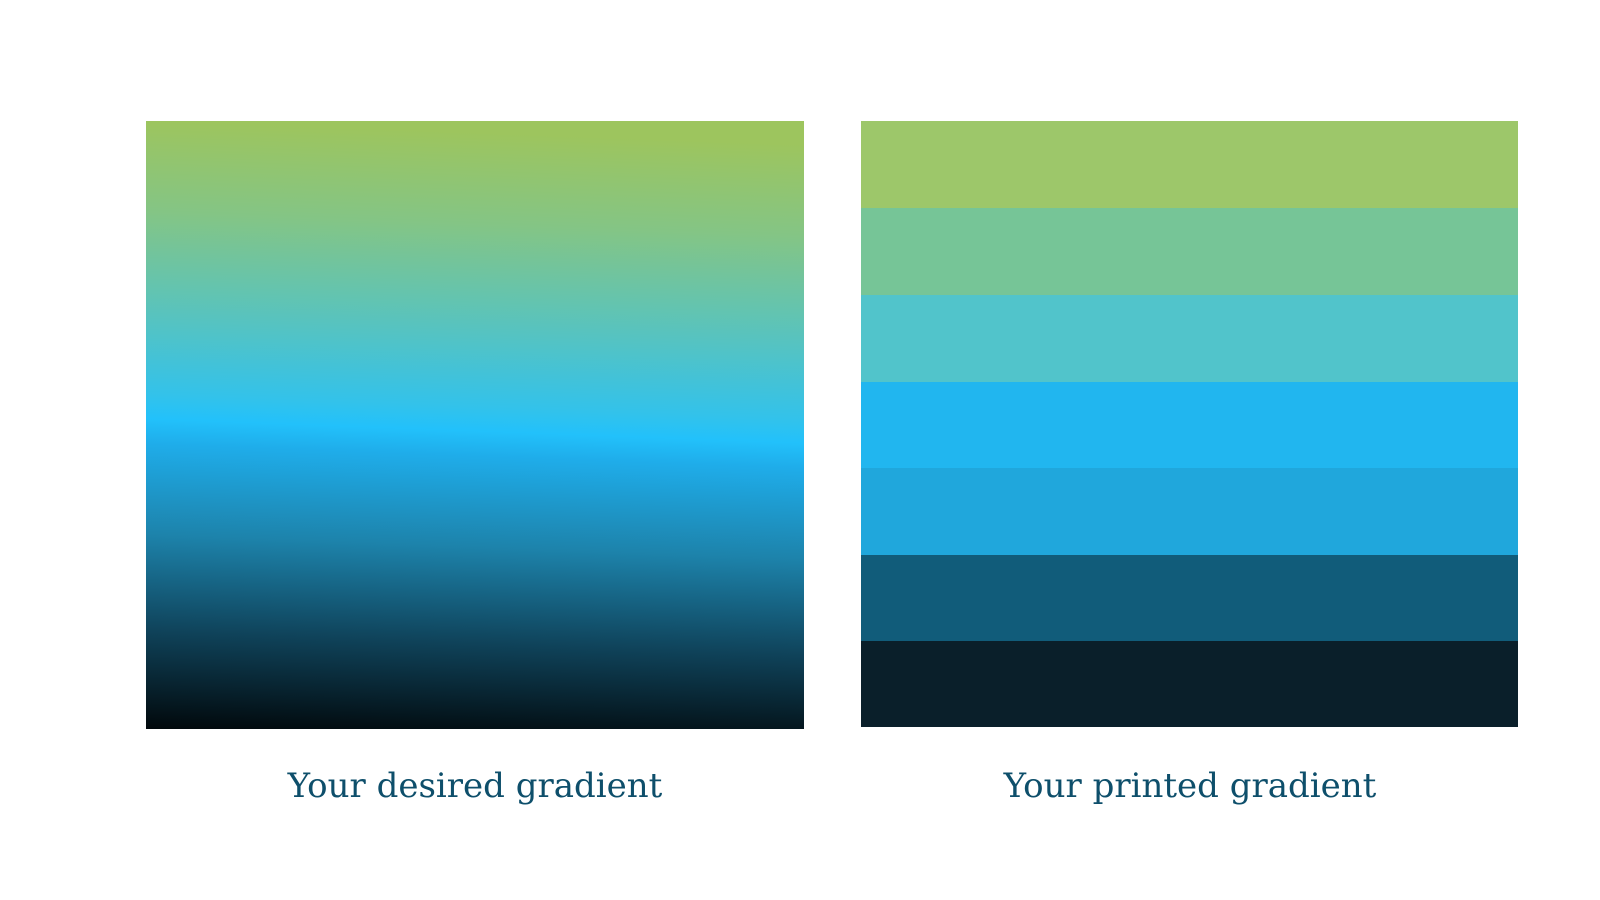 The width and height of the screenshot is (1600, 900). What do you see at coordinates (1190, 786) in the screenshot?
I see `caption: Your printed gradient` at bounding box center [1190, 786].